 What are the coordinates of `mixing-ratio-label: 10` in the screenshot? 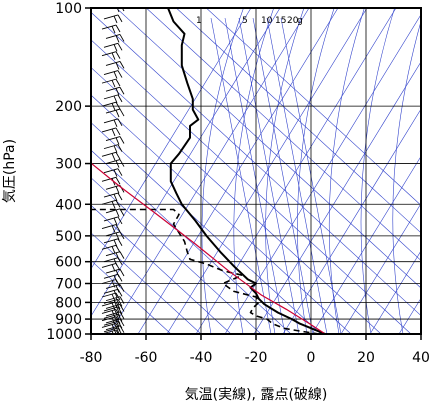 It's located at (267, 21).